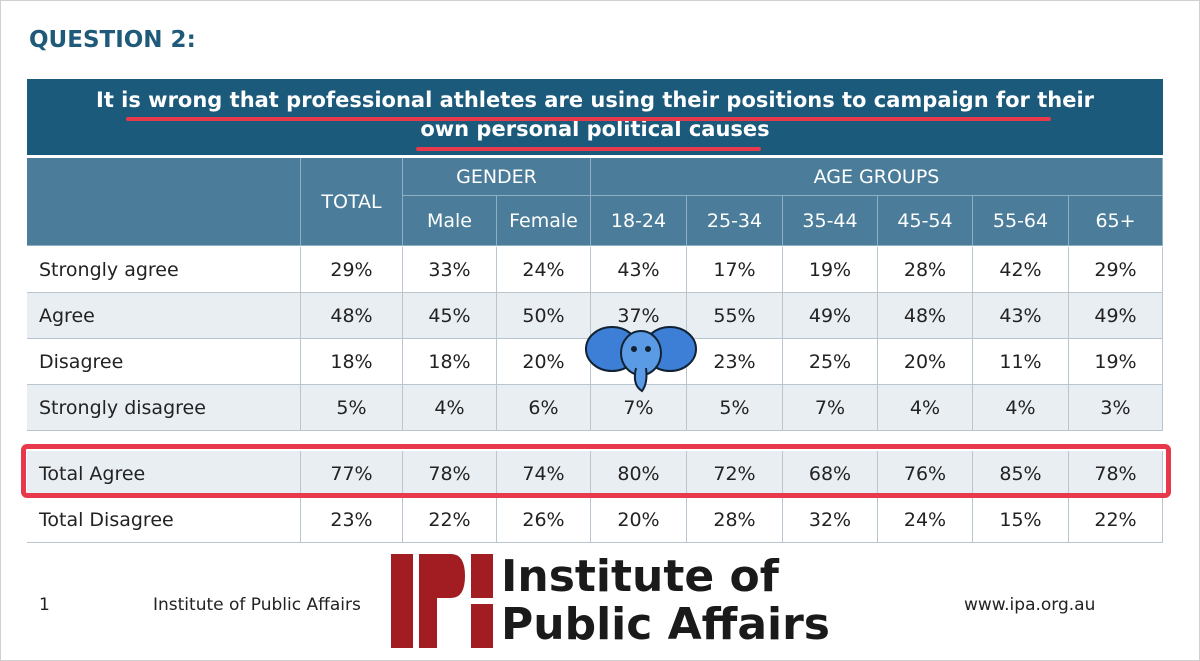 Image resolution: width=1200 pixels, height=661 pixels. Describe the element at coordinates (544, 316) in the screenshot. I see `value-cell: 50%` at that location.